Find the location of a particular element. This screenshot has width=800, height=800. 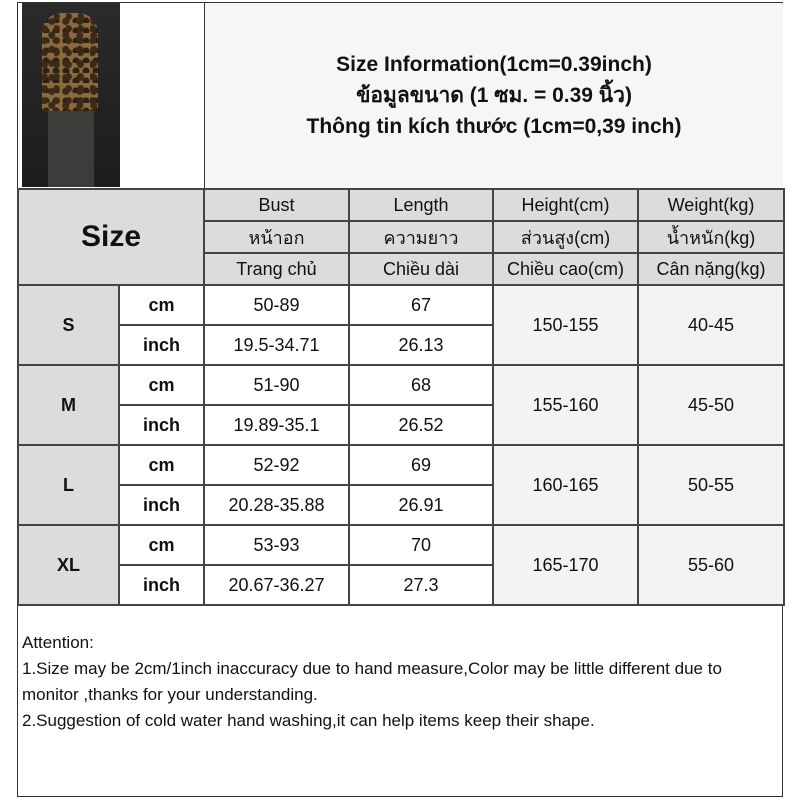

bust-value: 20.28-35.88 is located at coordinates (276, 505).